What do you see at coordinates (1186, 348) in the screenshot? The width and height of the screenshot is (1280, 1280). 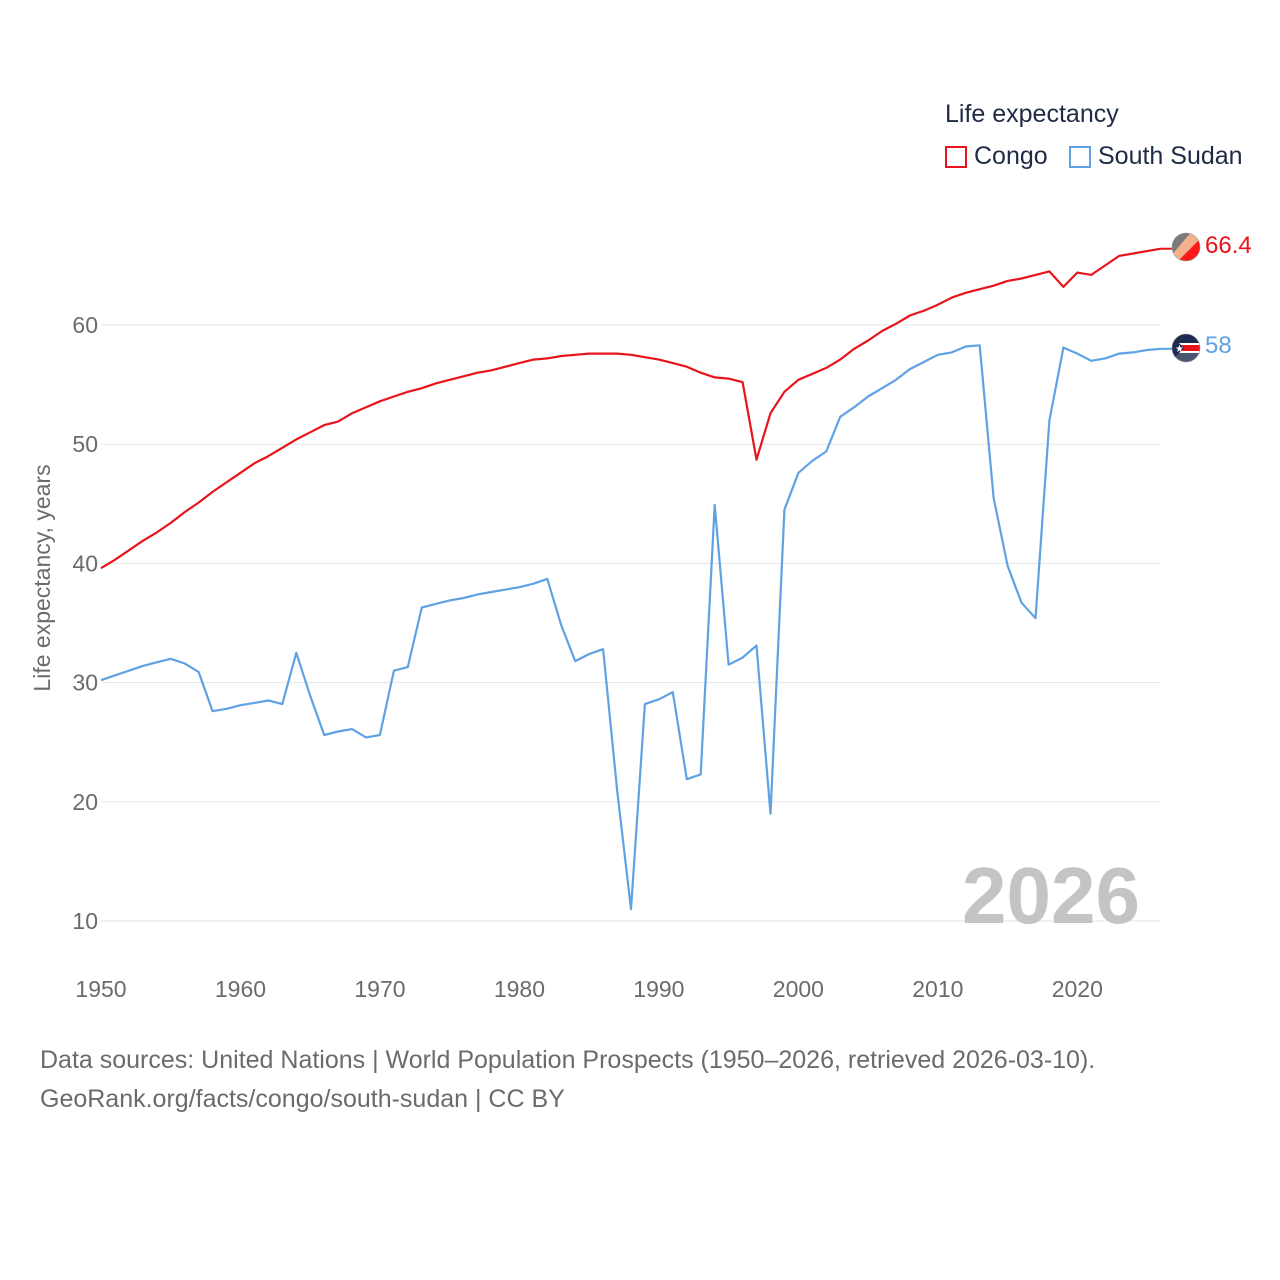 I see `south-sudan-flag-icon: ★` at bounding box center [1186, 348].